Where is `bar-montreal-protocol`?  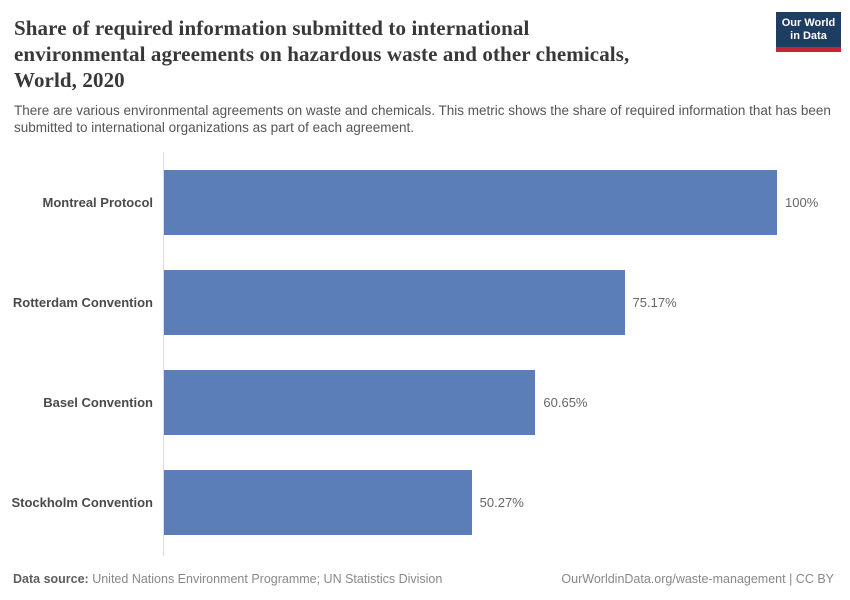 bar-montreal-protocol is located at coordinates (470, 202).